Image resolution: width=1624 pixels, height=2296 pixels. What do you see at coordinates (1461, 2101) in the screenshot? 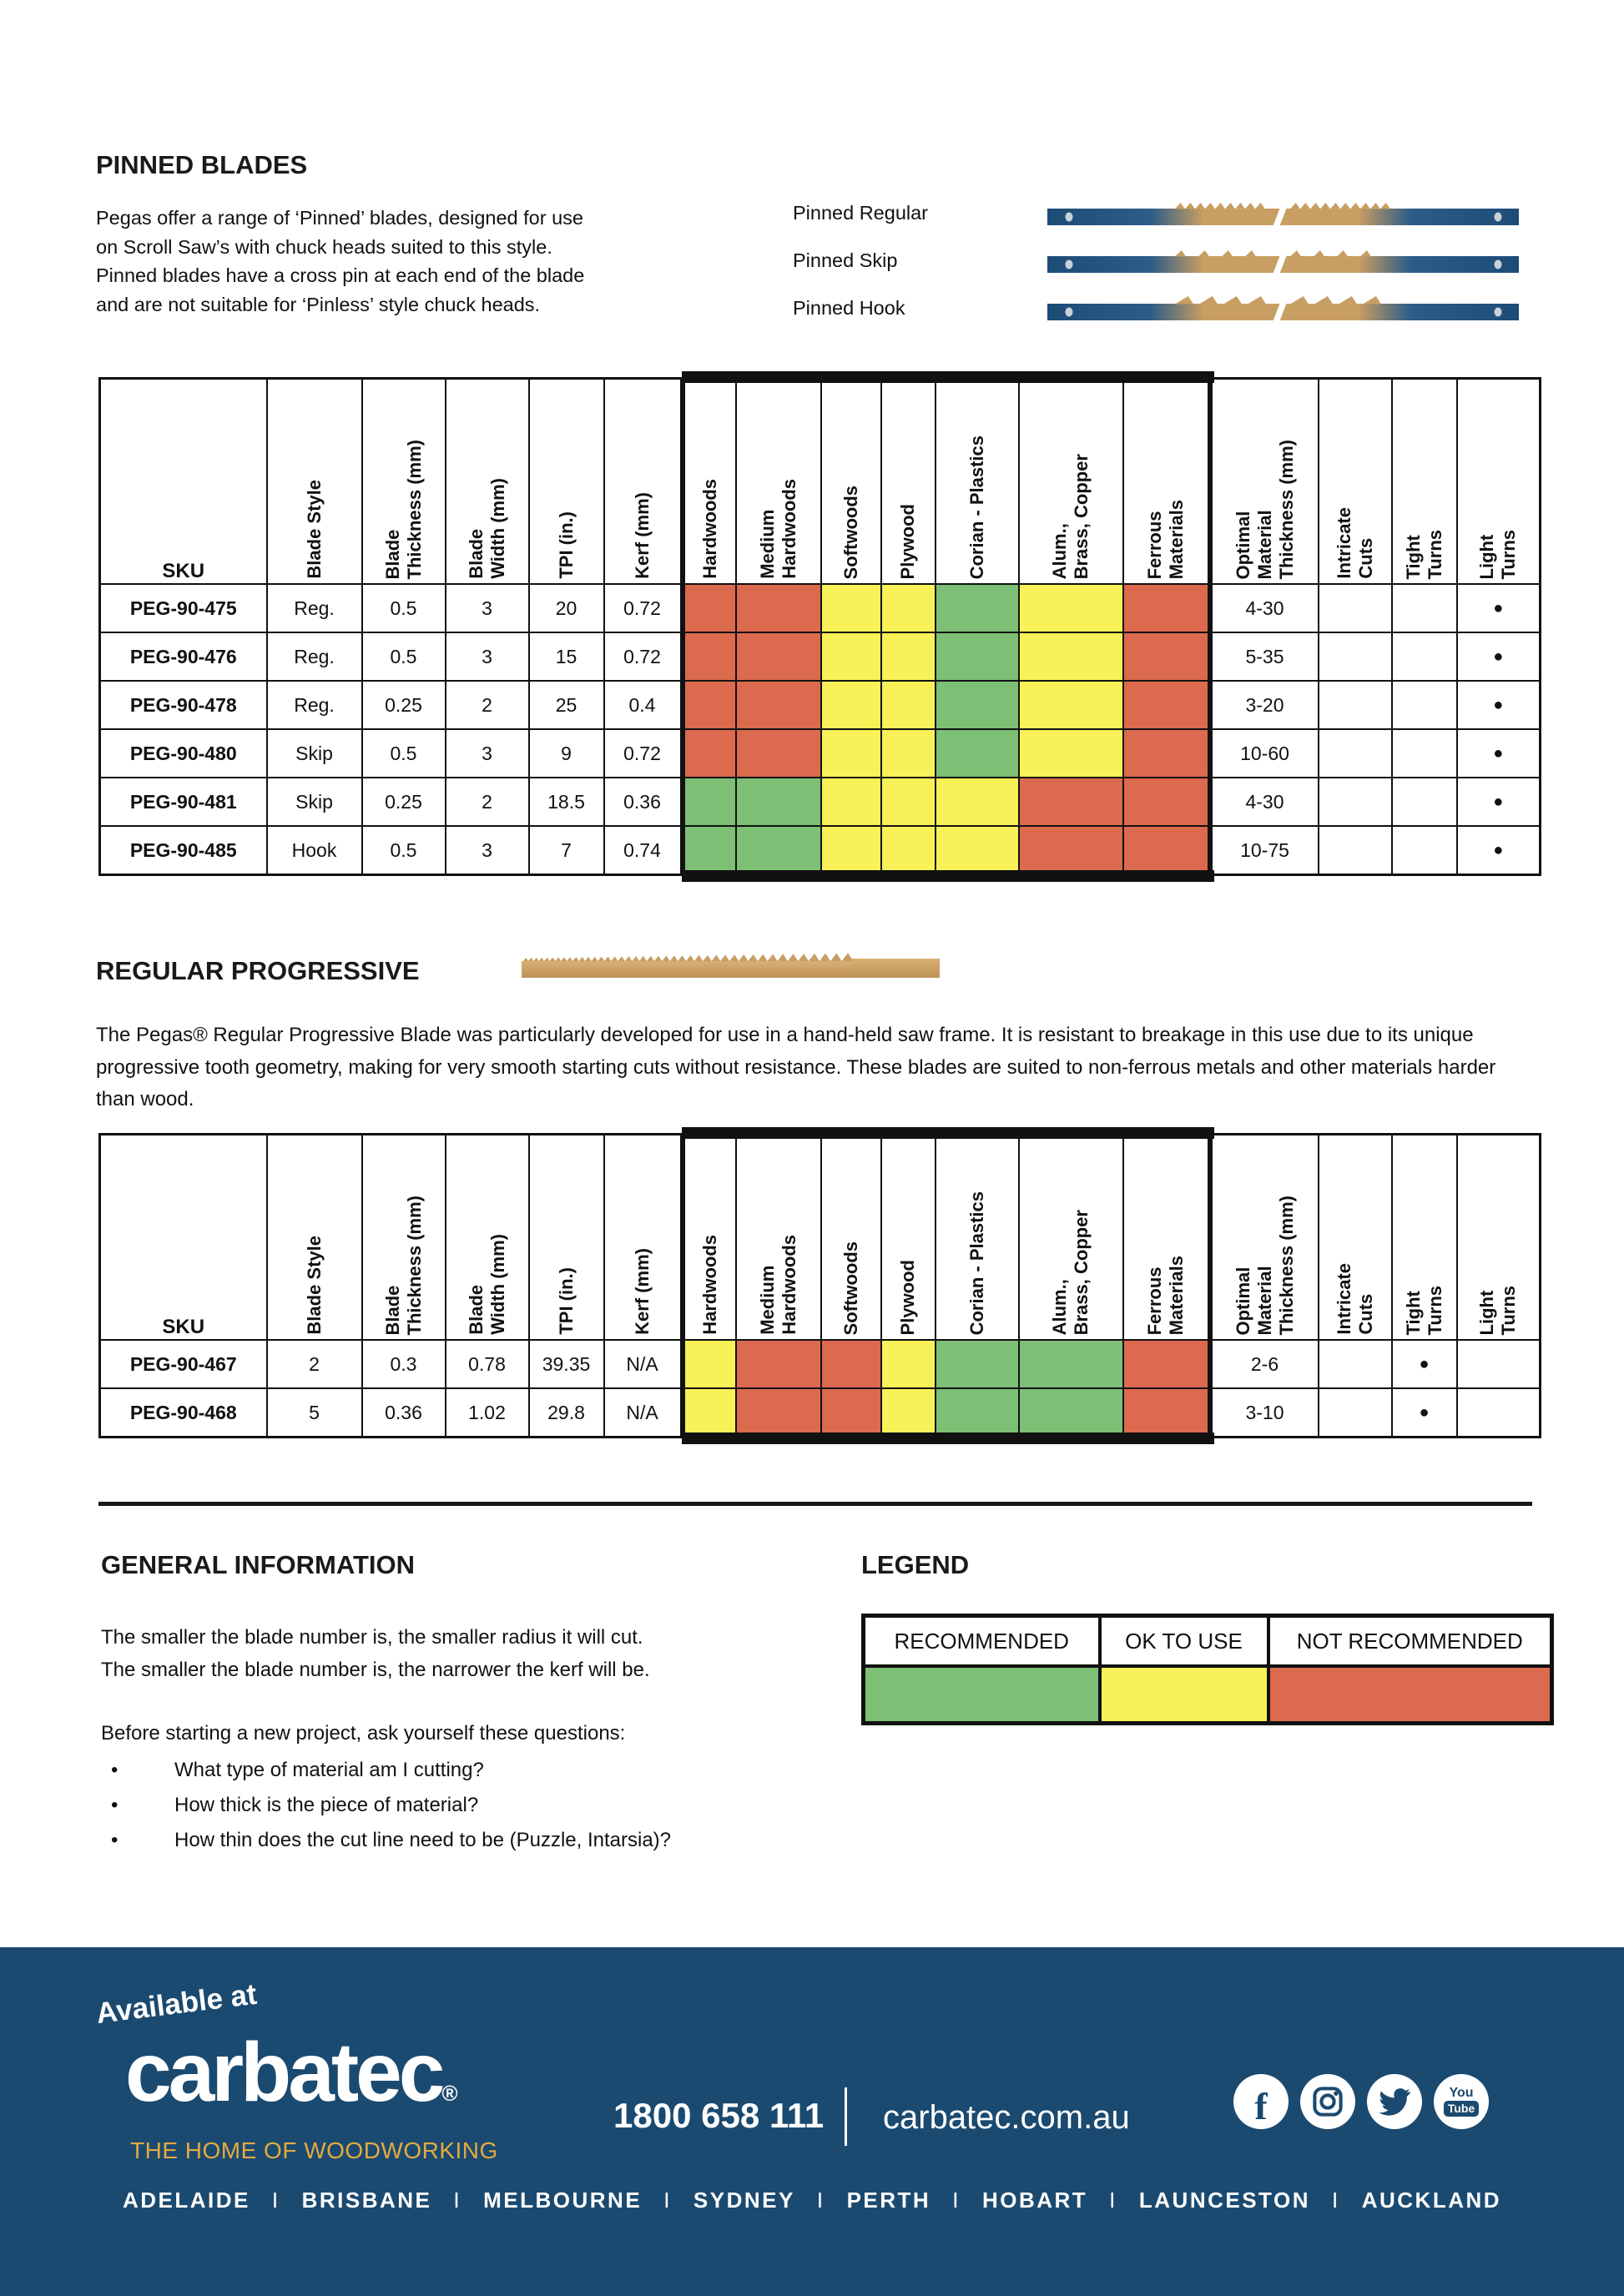
I see `youtube-icon: You Tube` at bounding box center [1461, 2101].